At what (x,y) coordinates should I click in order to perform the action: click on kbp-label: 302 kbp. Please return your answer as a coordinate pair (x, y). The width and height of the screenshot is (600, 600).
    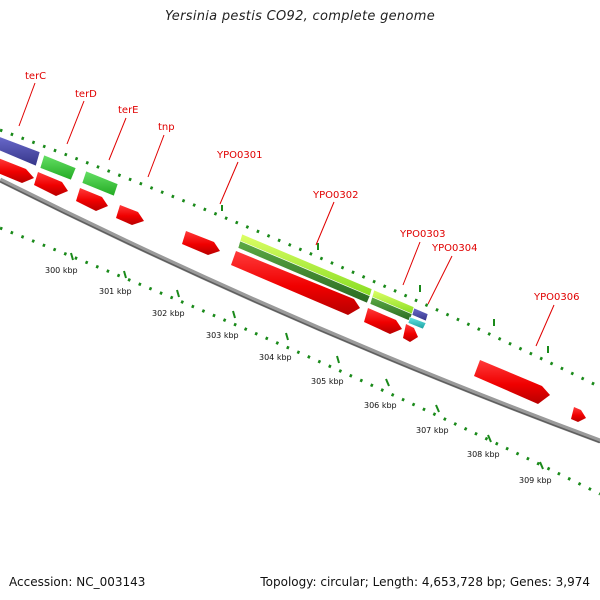
    Looking at the image, I should click on (168, 313).